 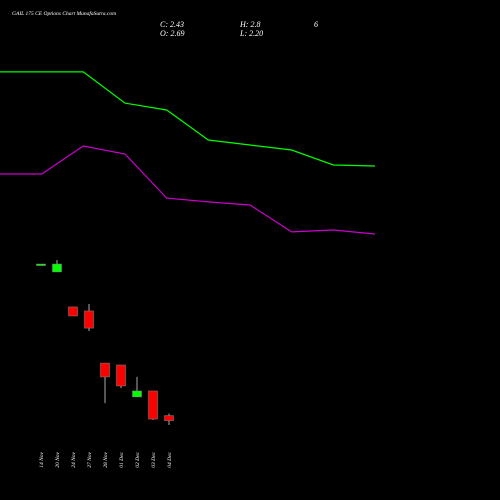 What do you see at coordinates (169, 459) in the screenshot?
I see `x-tick-label: 04 Dec` at bounding box center [169, 459].